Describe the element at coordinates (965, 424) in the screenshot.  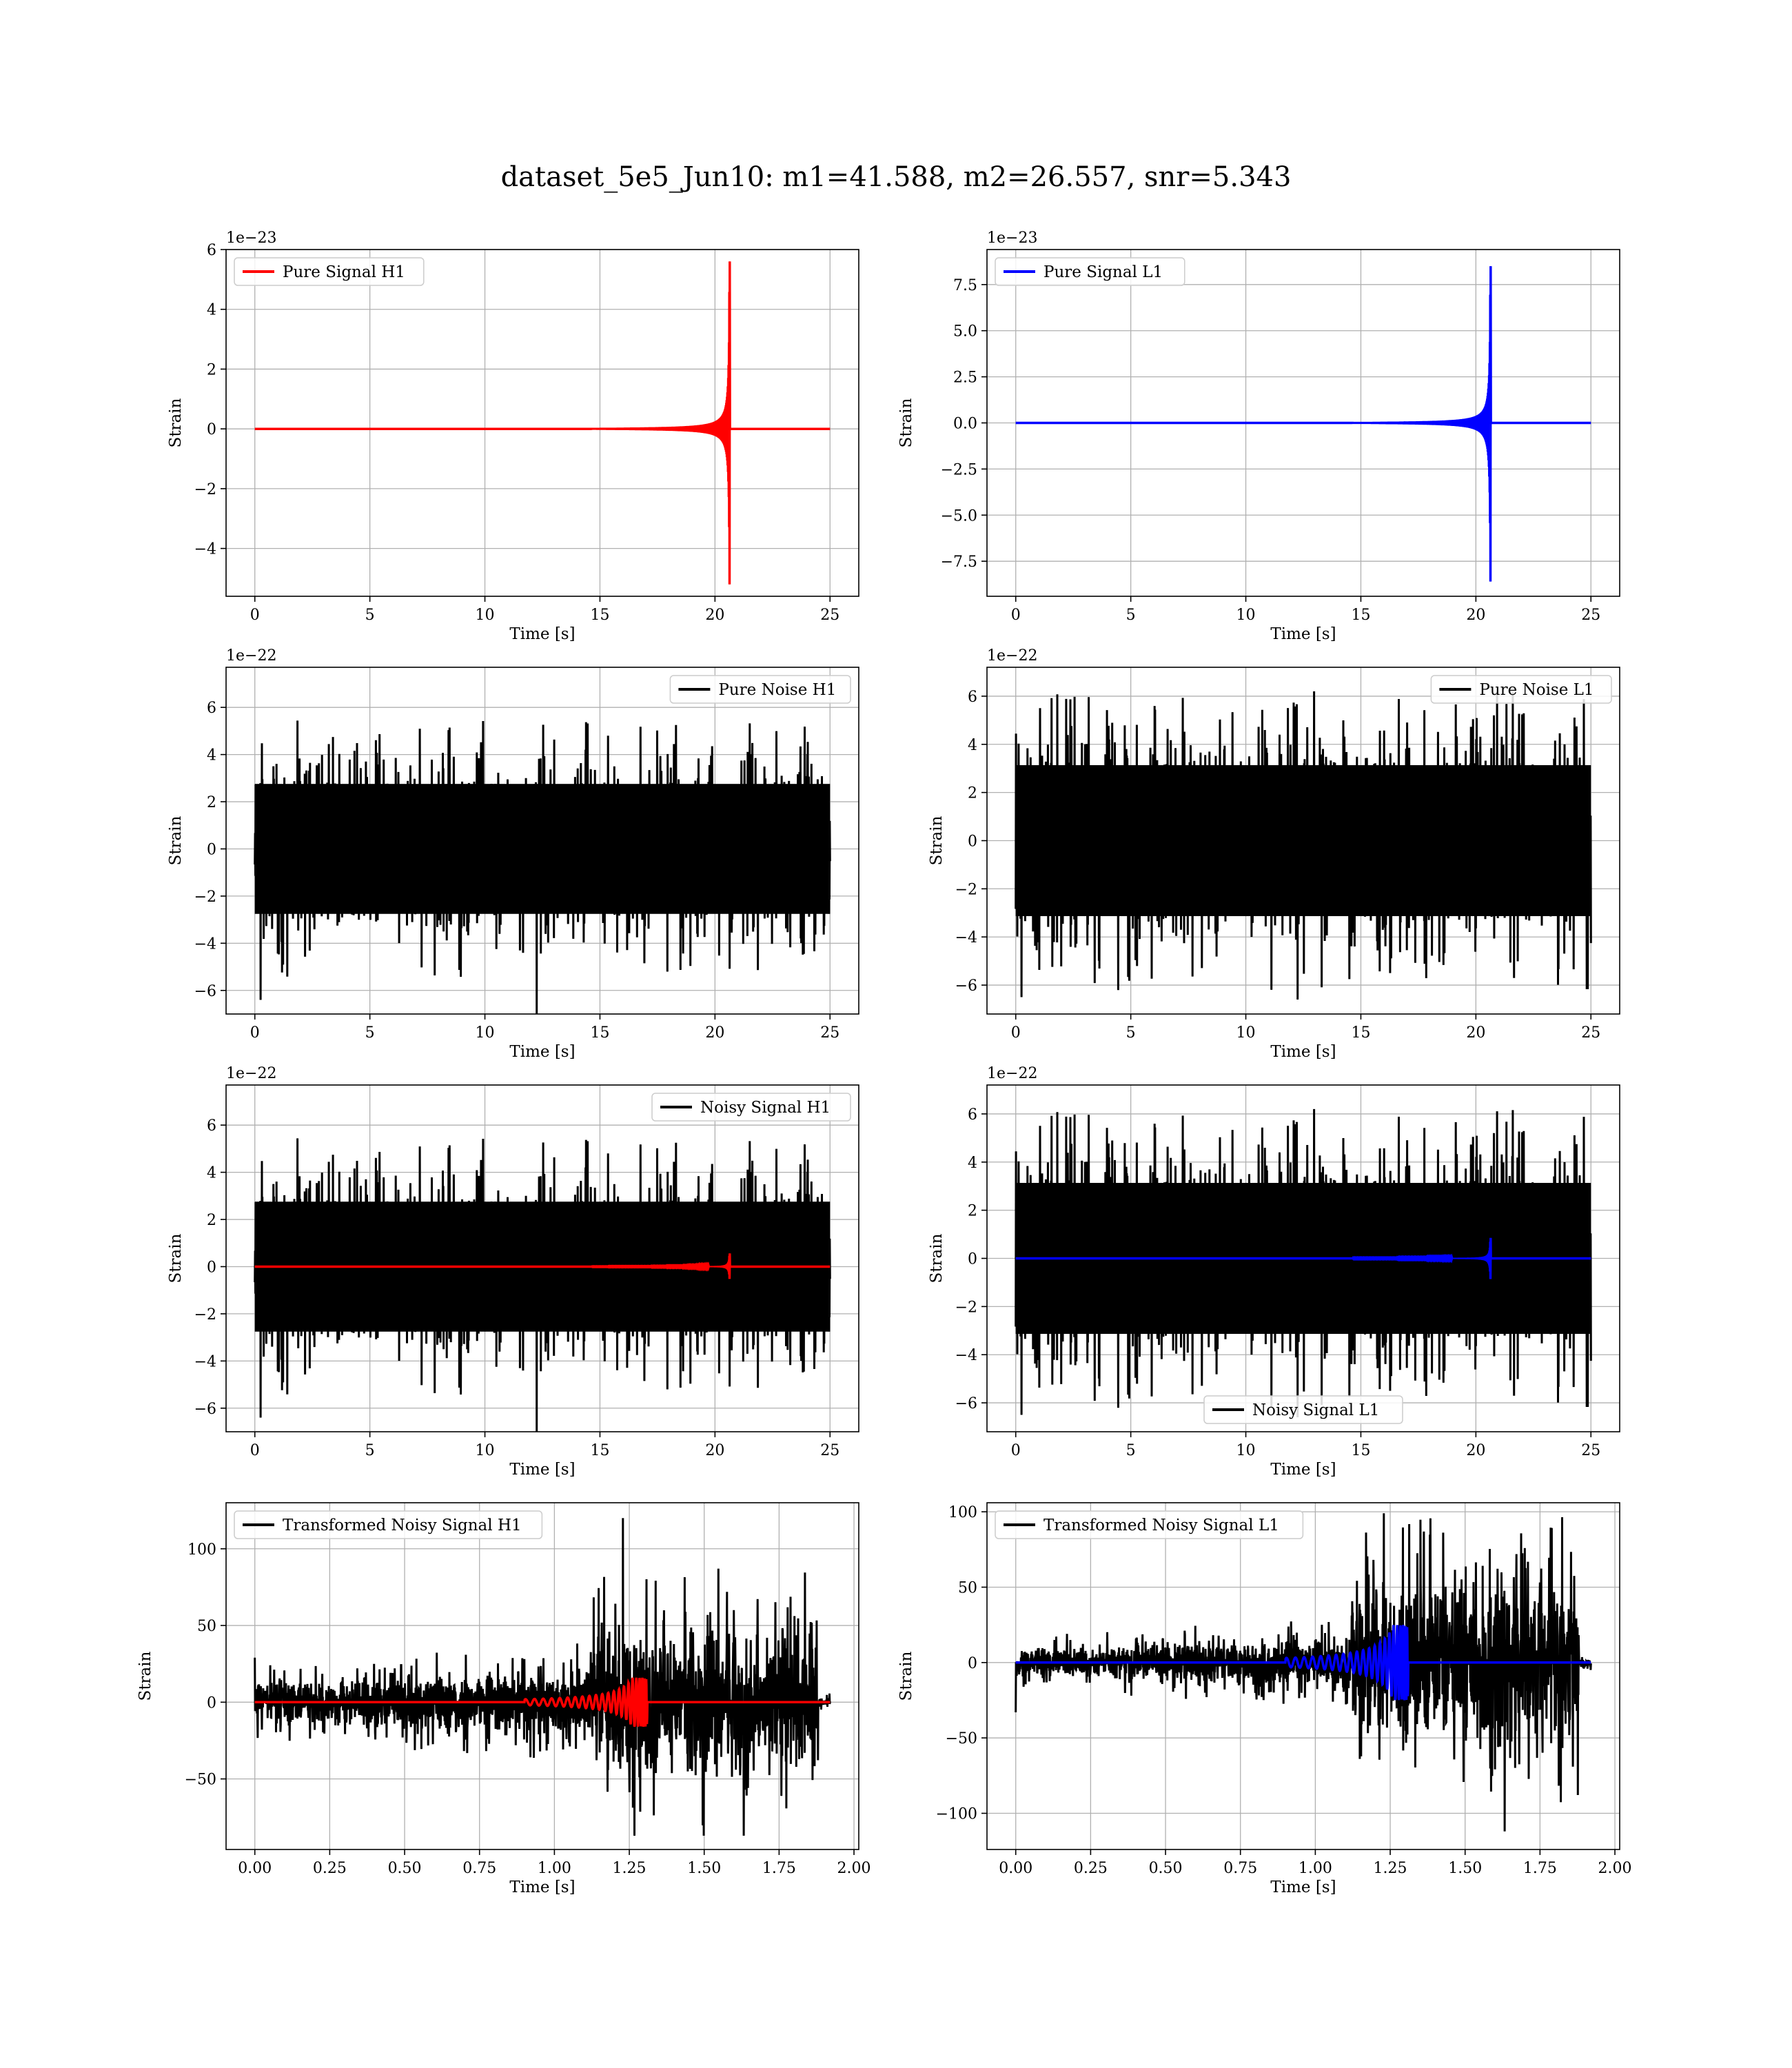
I see `y-tick-label: 0.0` at that location.